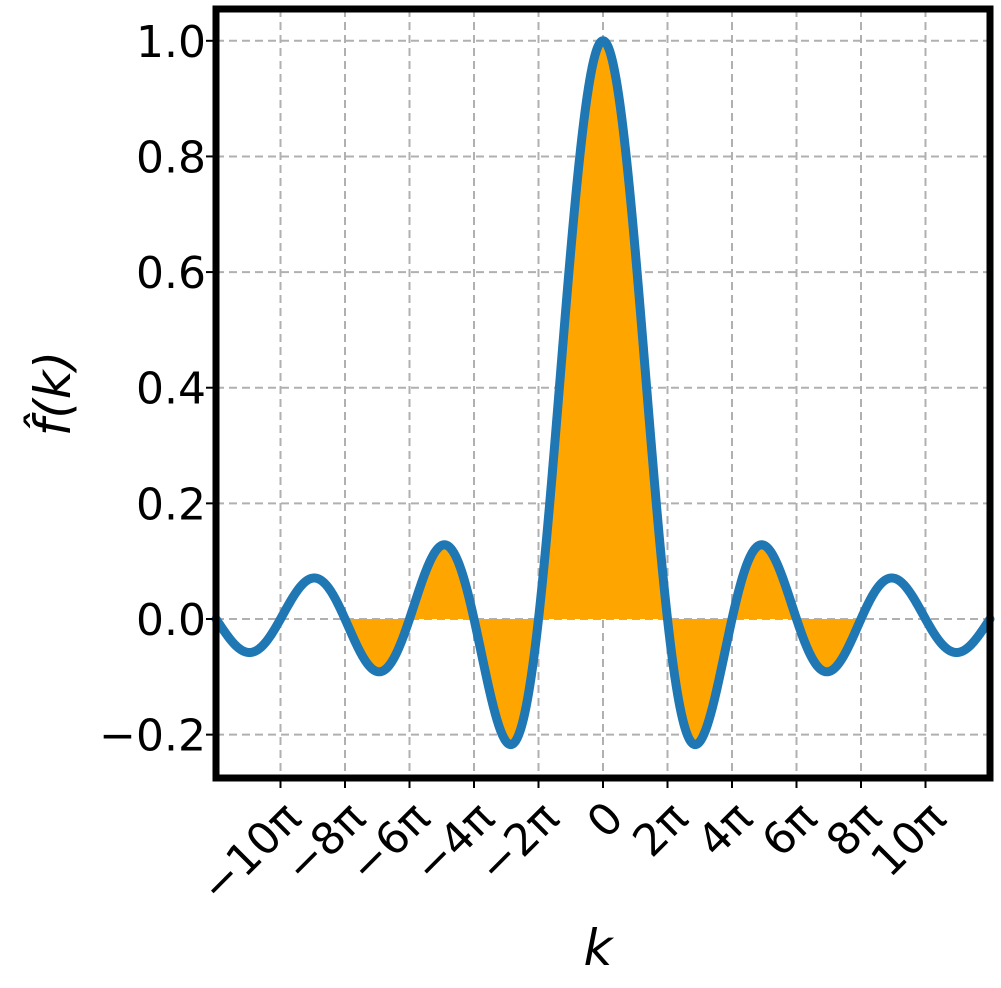 The image size is (1001, 988). I want to click on y-axis: 1.0 0.8 0.6 0.4 0.2 0.0 −0.2, so click(157, 389).